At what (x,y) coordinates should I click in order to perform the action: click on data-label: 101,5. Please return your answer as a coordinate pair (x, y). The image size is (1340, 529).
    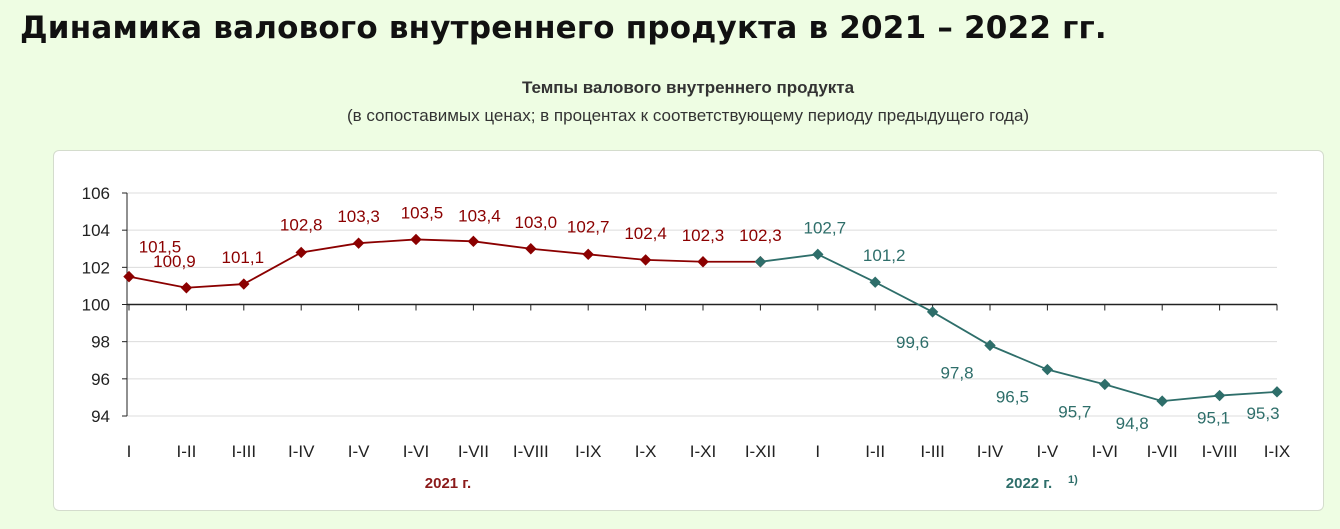
    Looking at the image, I should click on (160, 247).